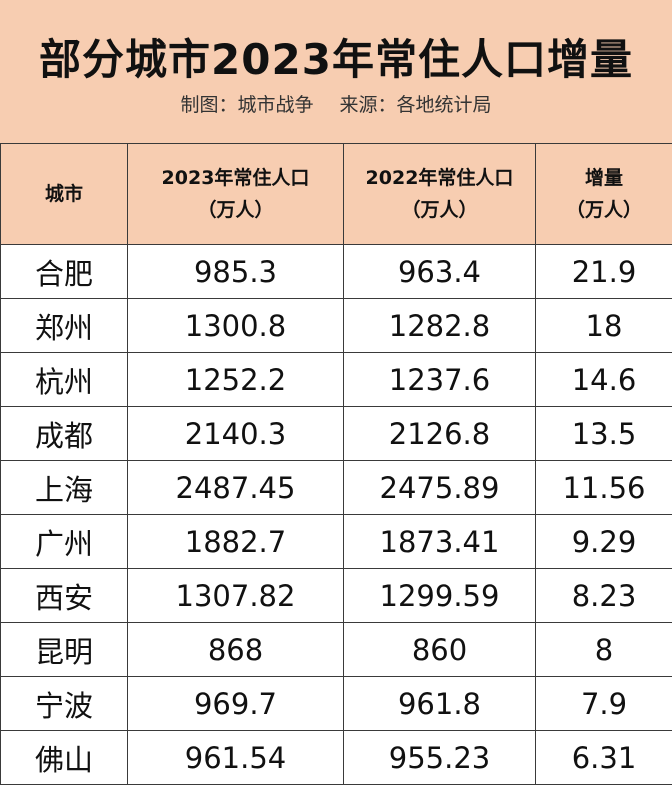 The image size is (672, 785). I want to click on table-row: 西安 1307.82 1299.59 8.23, so click(336, 596).